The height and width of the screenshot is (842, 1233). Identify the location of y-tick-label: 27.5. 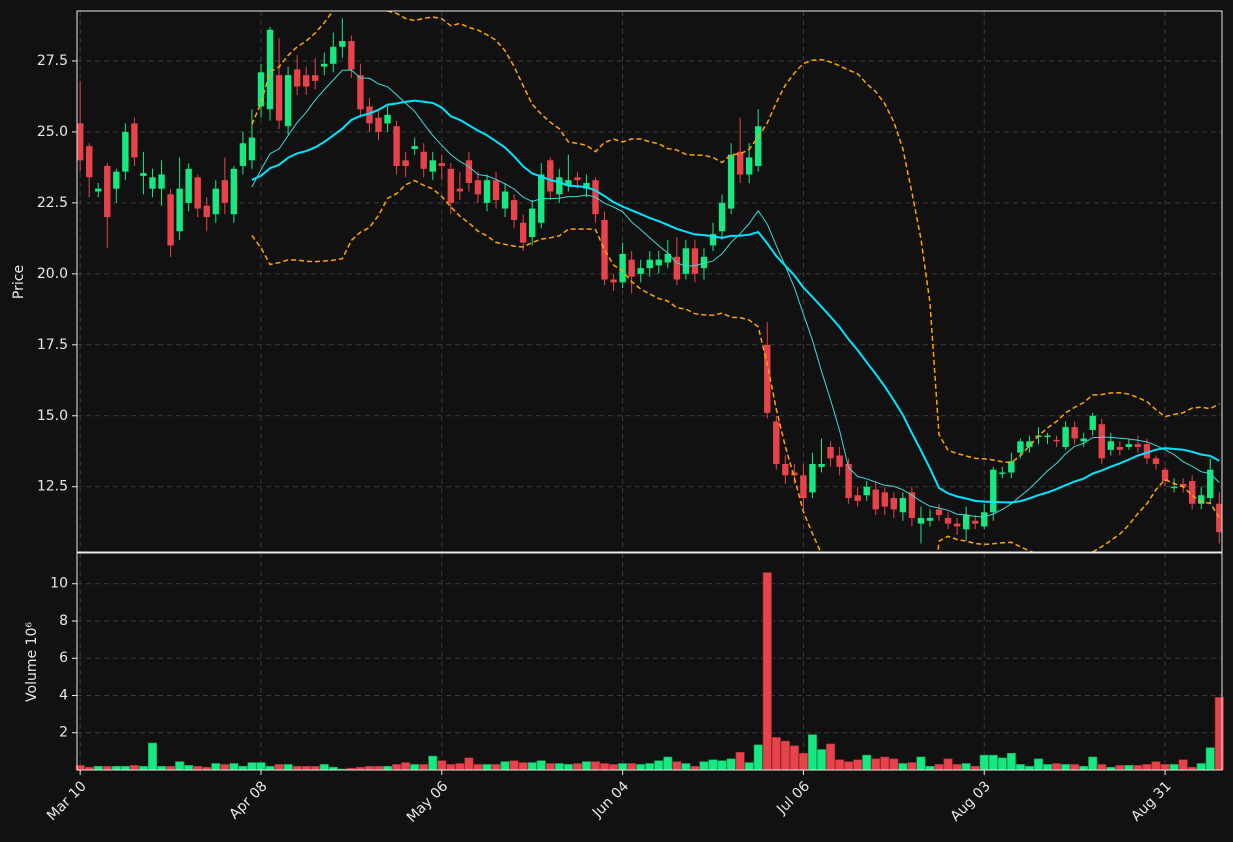
(52, 61).